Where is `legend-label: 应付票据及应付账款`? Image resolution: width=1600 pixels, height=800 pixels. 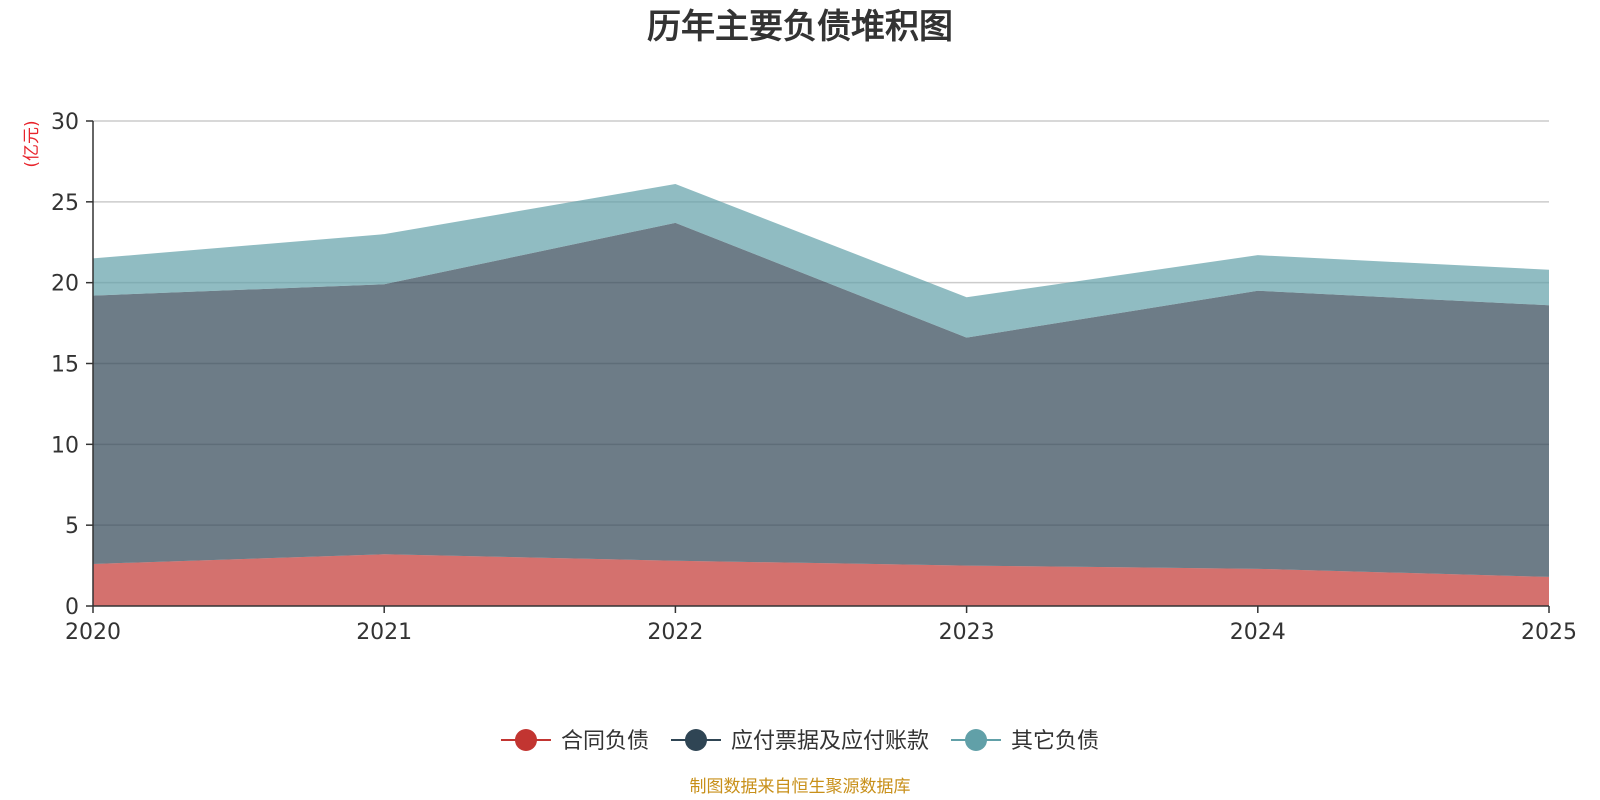
legend-label: 应付票据及应付账款 is located at coordinates (830, 741).